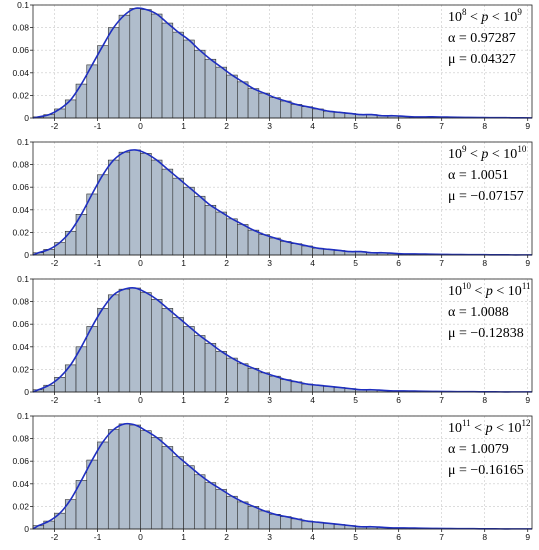 Image resolution: width=539 pixels, height=550 pixels. Describe the element at coordinates (489, 290) in the screenshot. I see `range-annotation: 1010 < p < 1011` at that location.